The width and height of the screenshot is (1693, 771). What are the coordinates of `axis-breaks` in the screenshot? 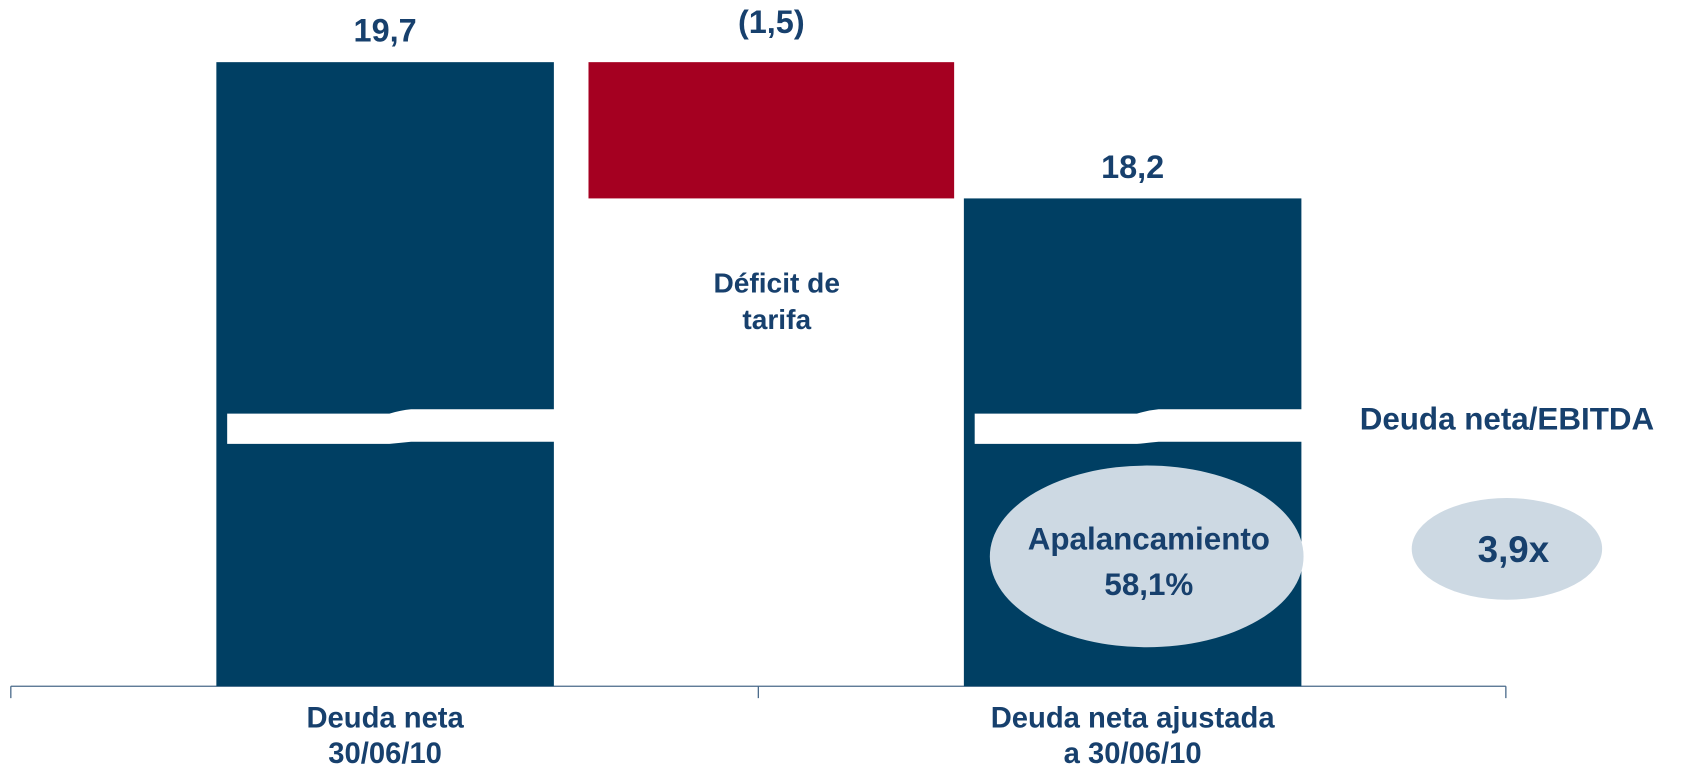 It's located at (765, 426).